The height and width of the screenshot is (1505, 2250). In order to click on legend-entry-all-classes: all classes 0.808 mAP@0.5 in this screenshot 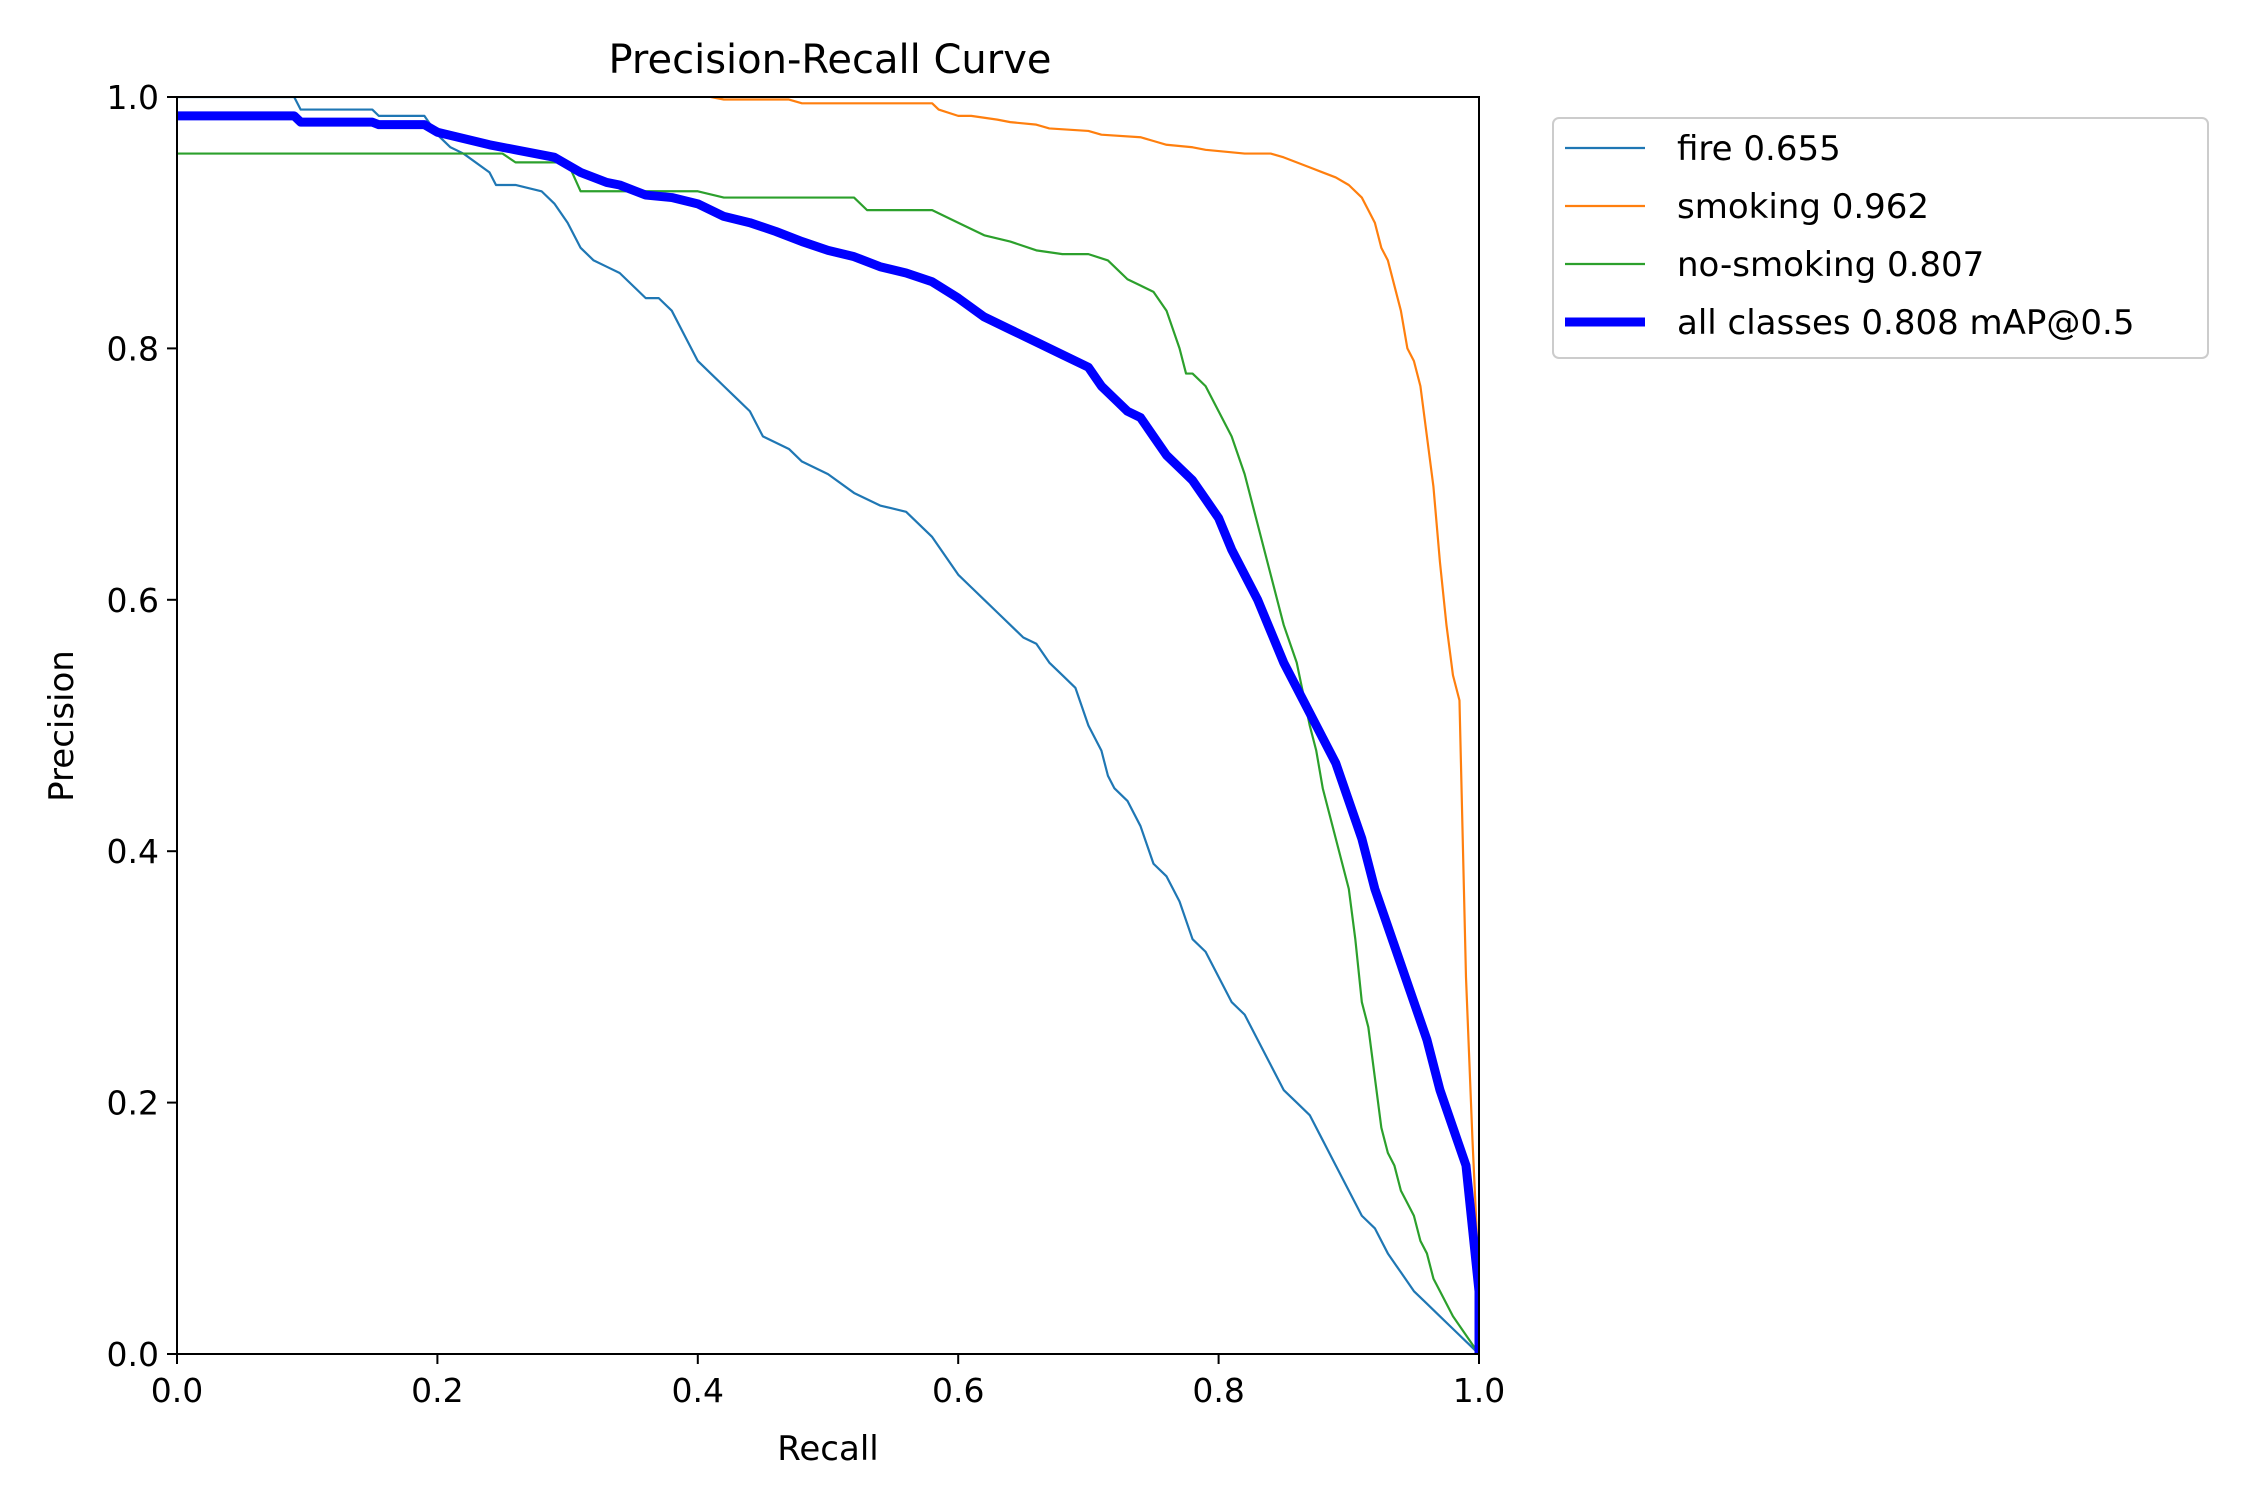, I will do `click(1849, 323)`.